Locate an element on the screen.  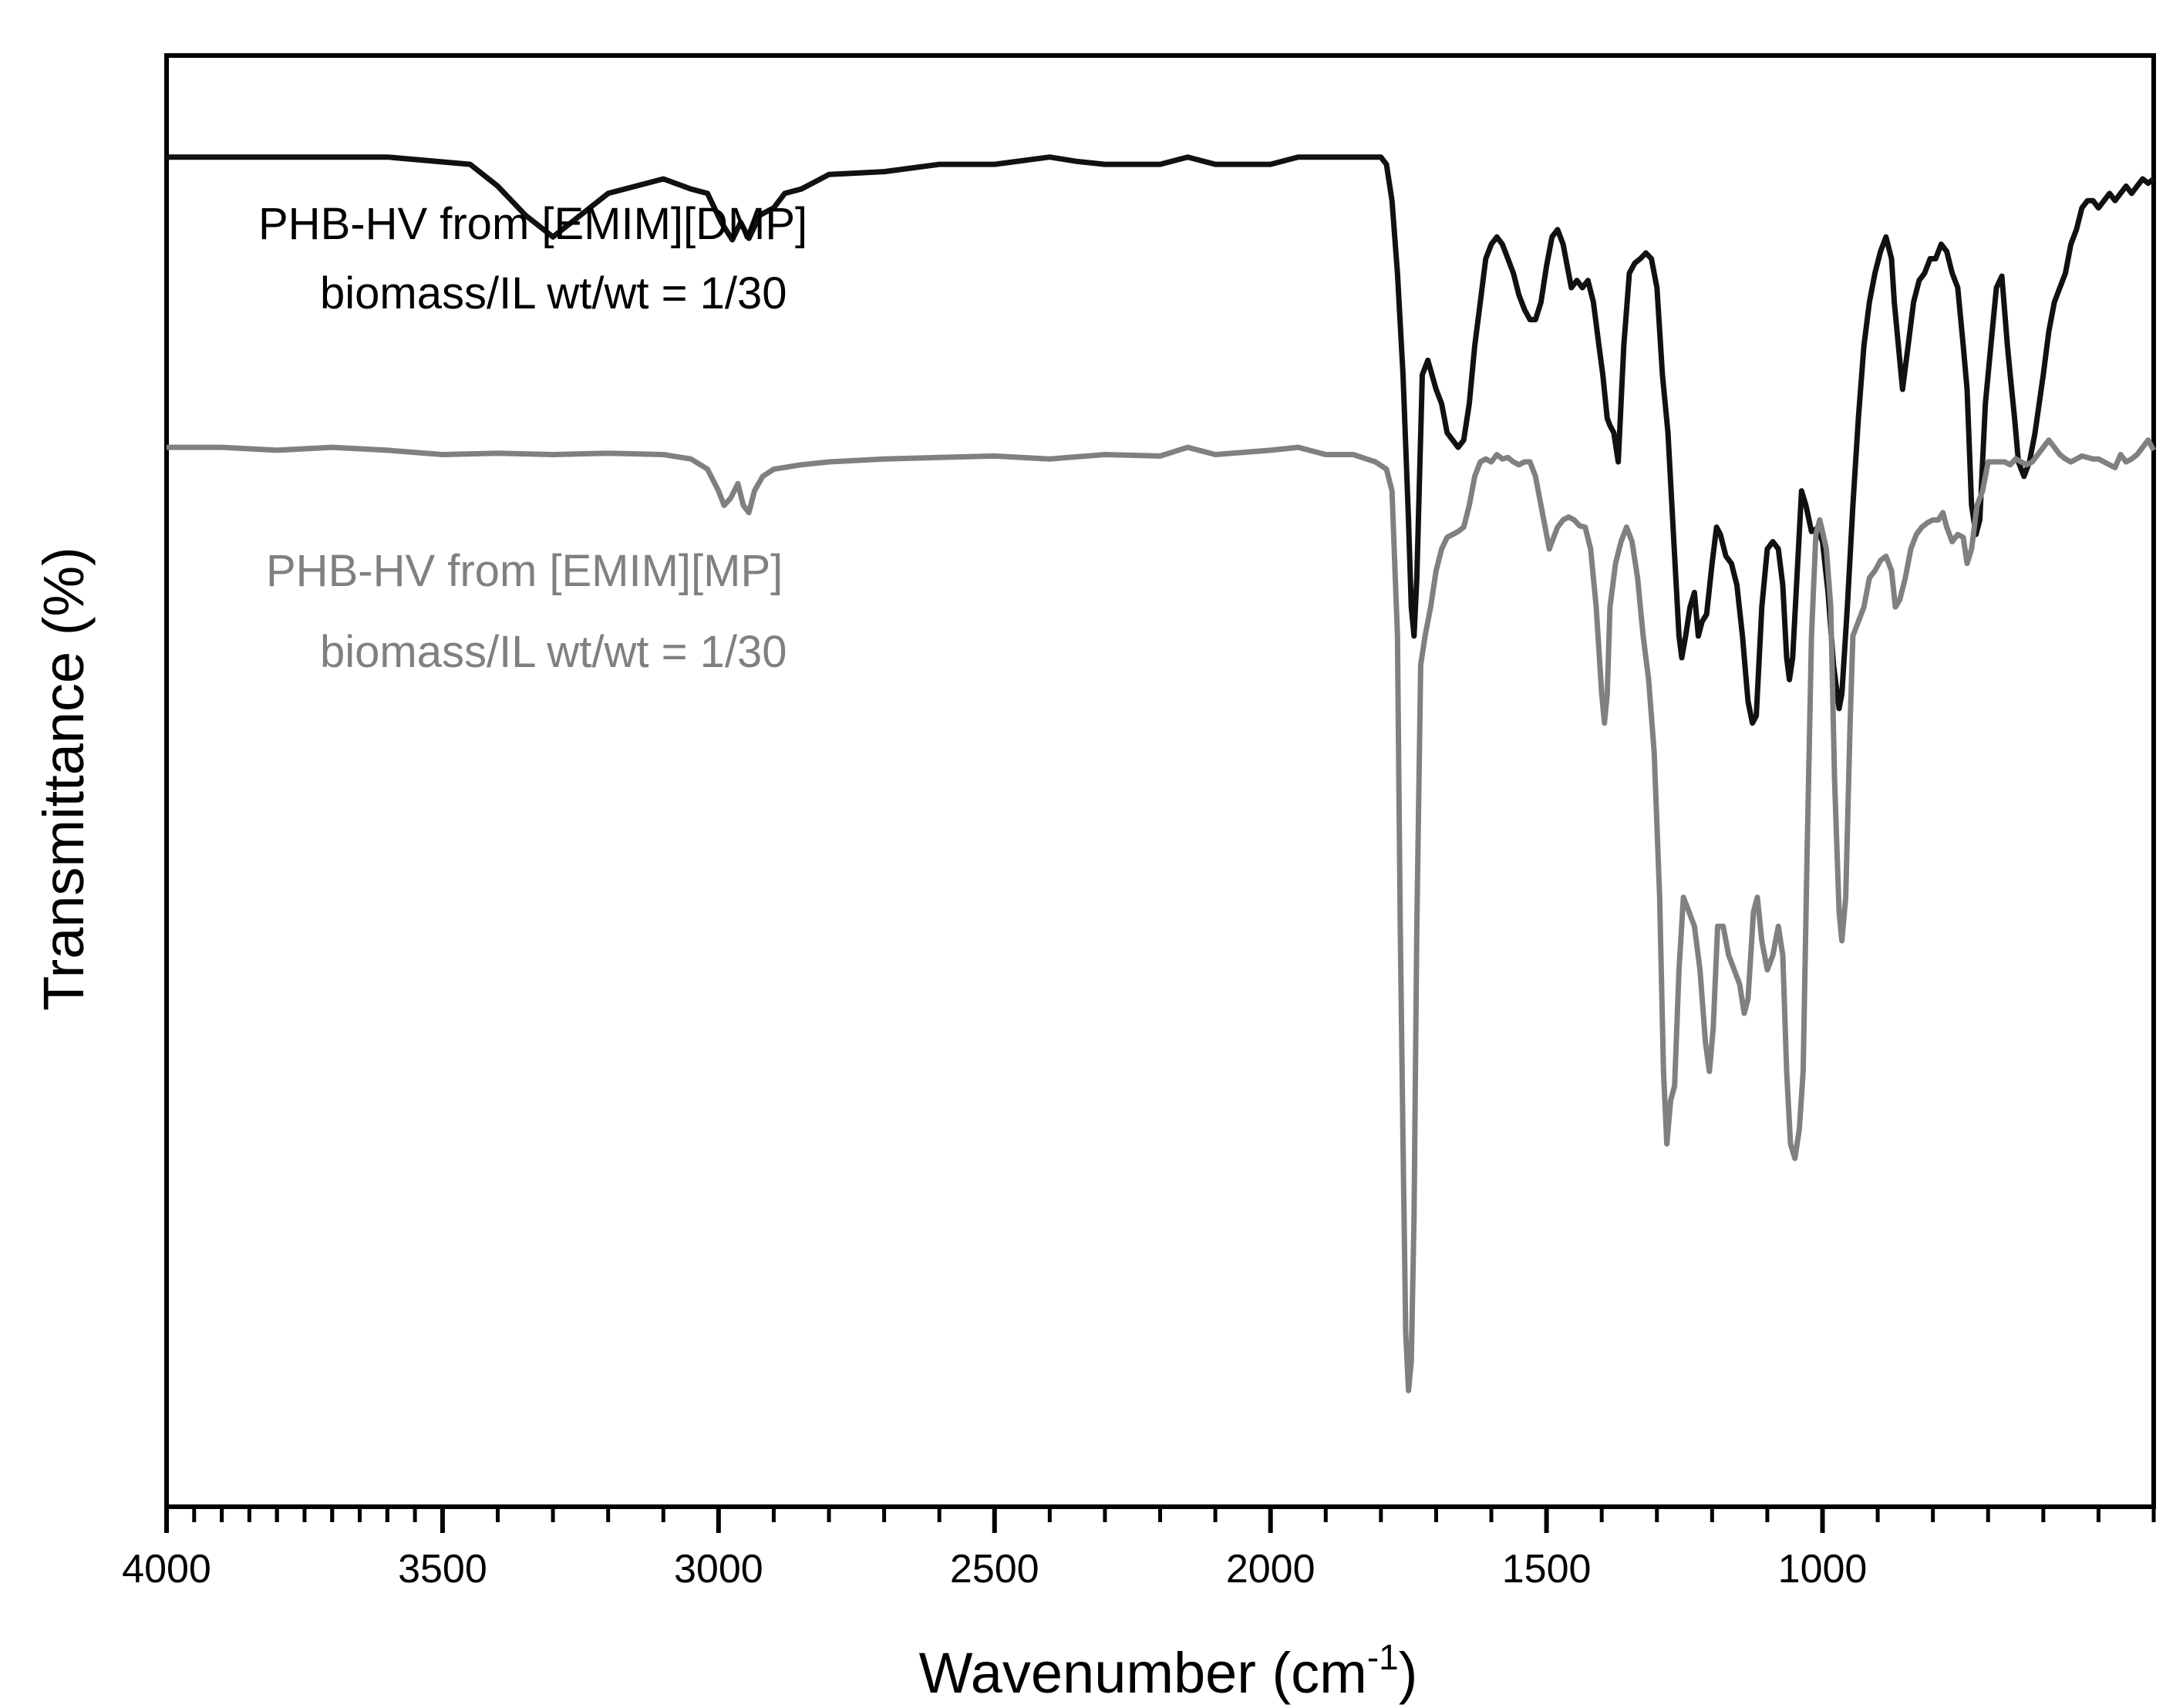
x-tick-label: 1500 is located at coordinates (1547, 1569).